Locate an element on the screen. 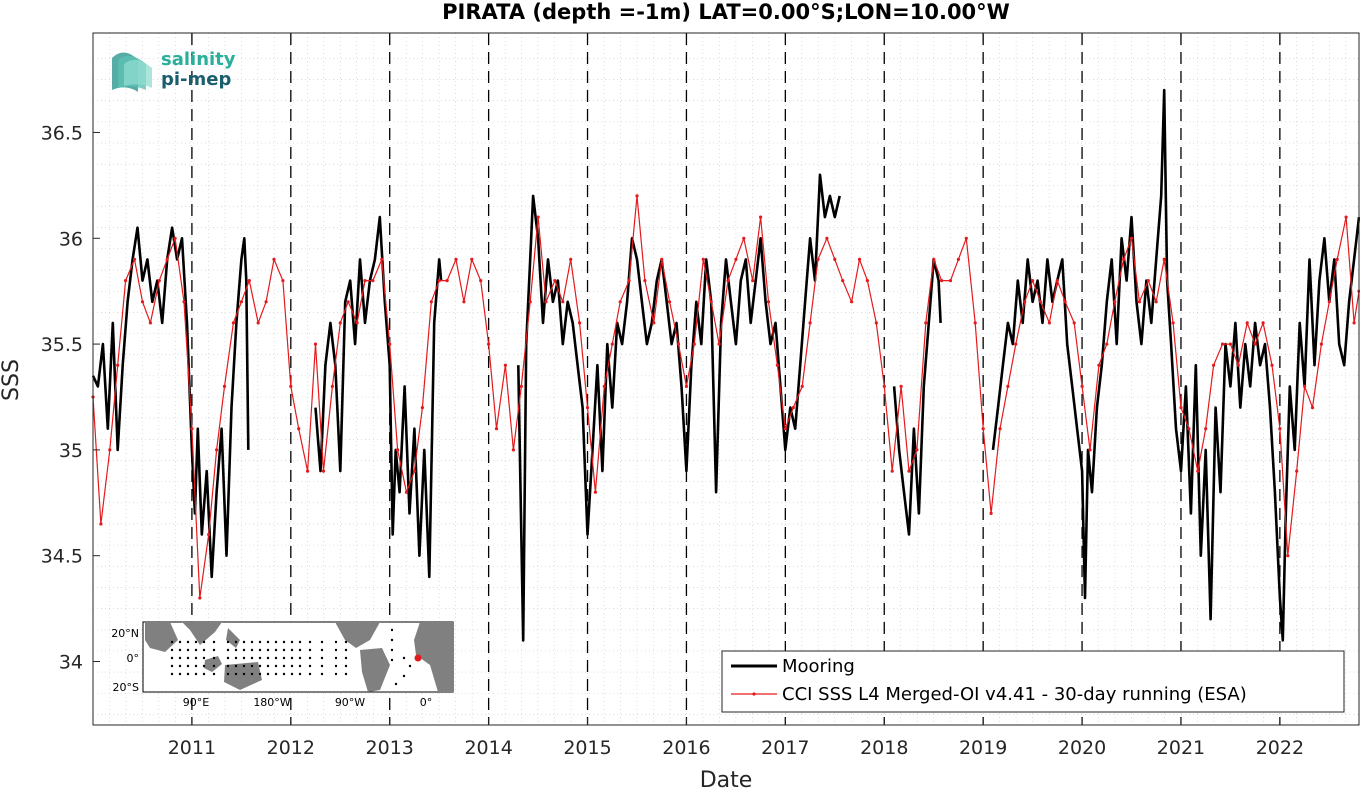 The height and width of the screenshot is (790, 1360). y-axis-label: SSS is located at coordinates (12, 380).